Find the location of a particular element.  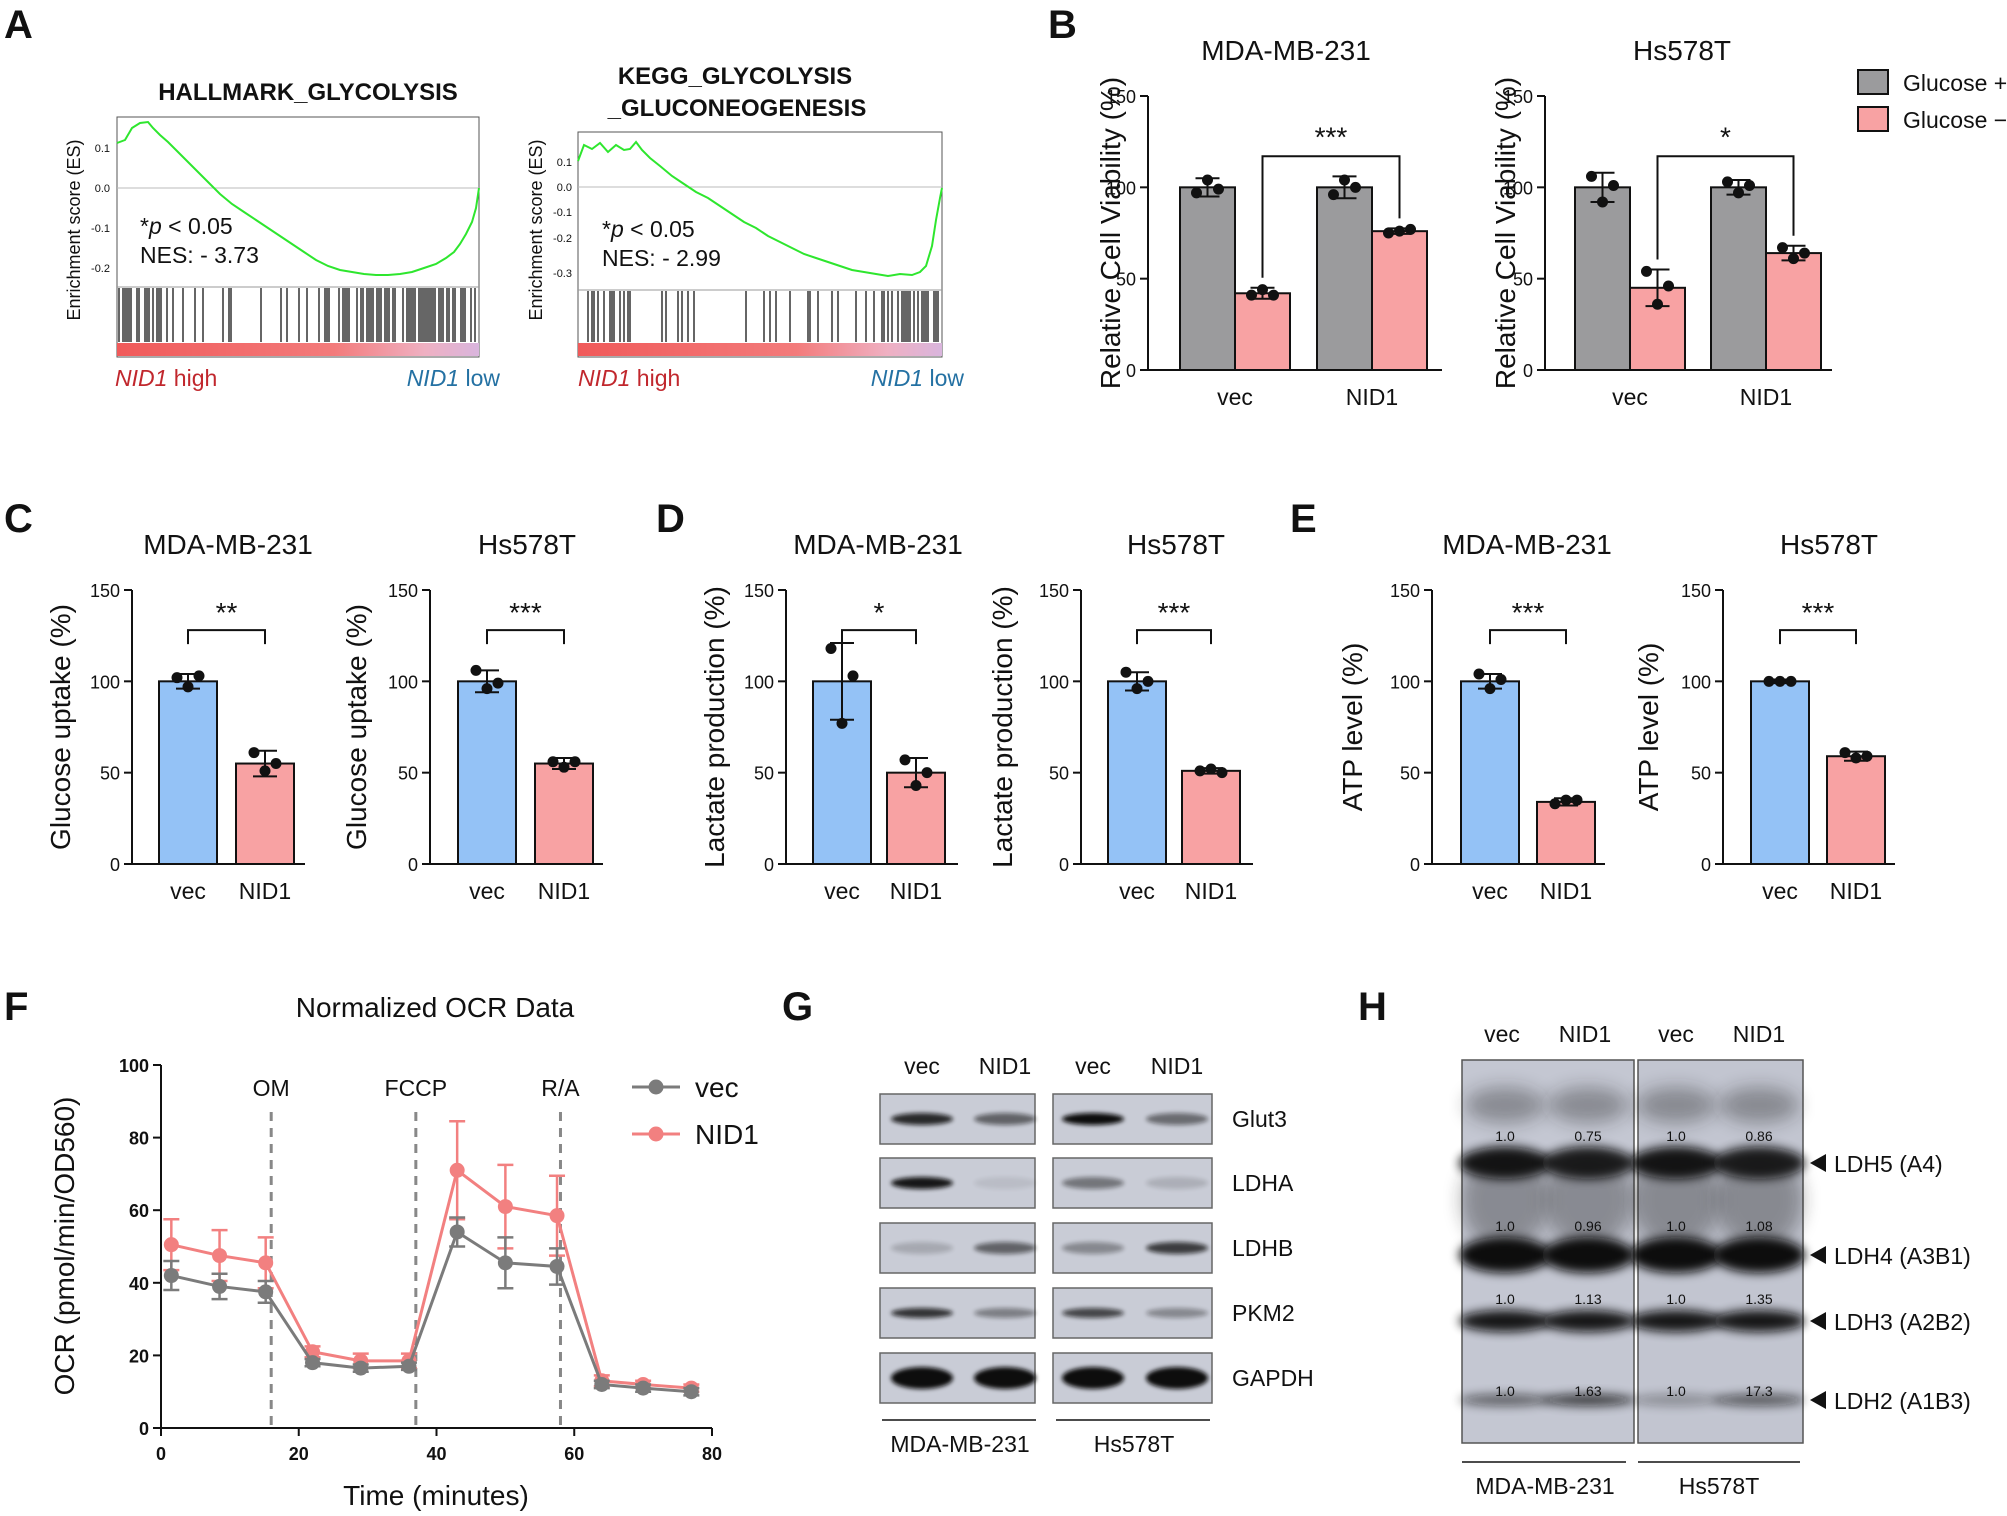

gsea-ytick: 0.1 is located at coordinates (564, 163).